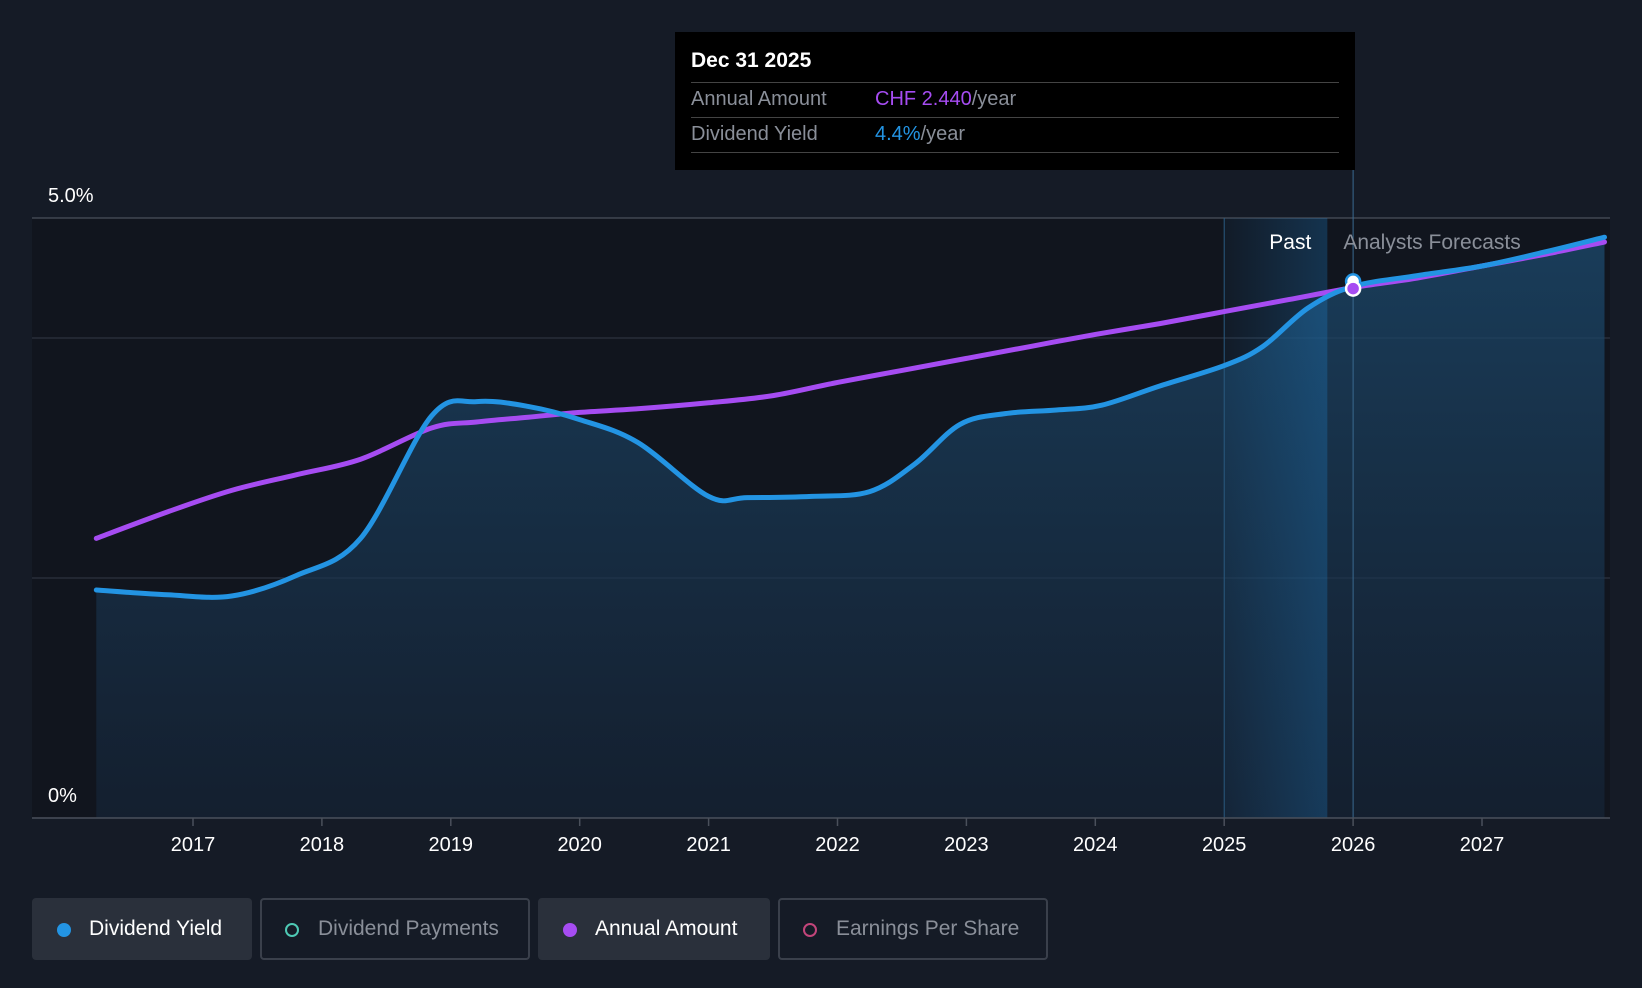  Describe the element at coordinates (408, 928) in the screenshot. I see `legend-label: Dividend Payments` at that location.